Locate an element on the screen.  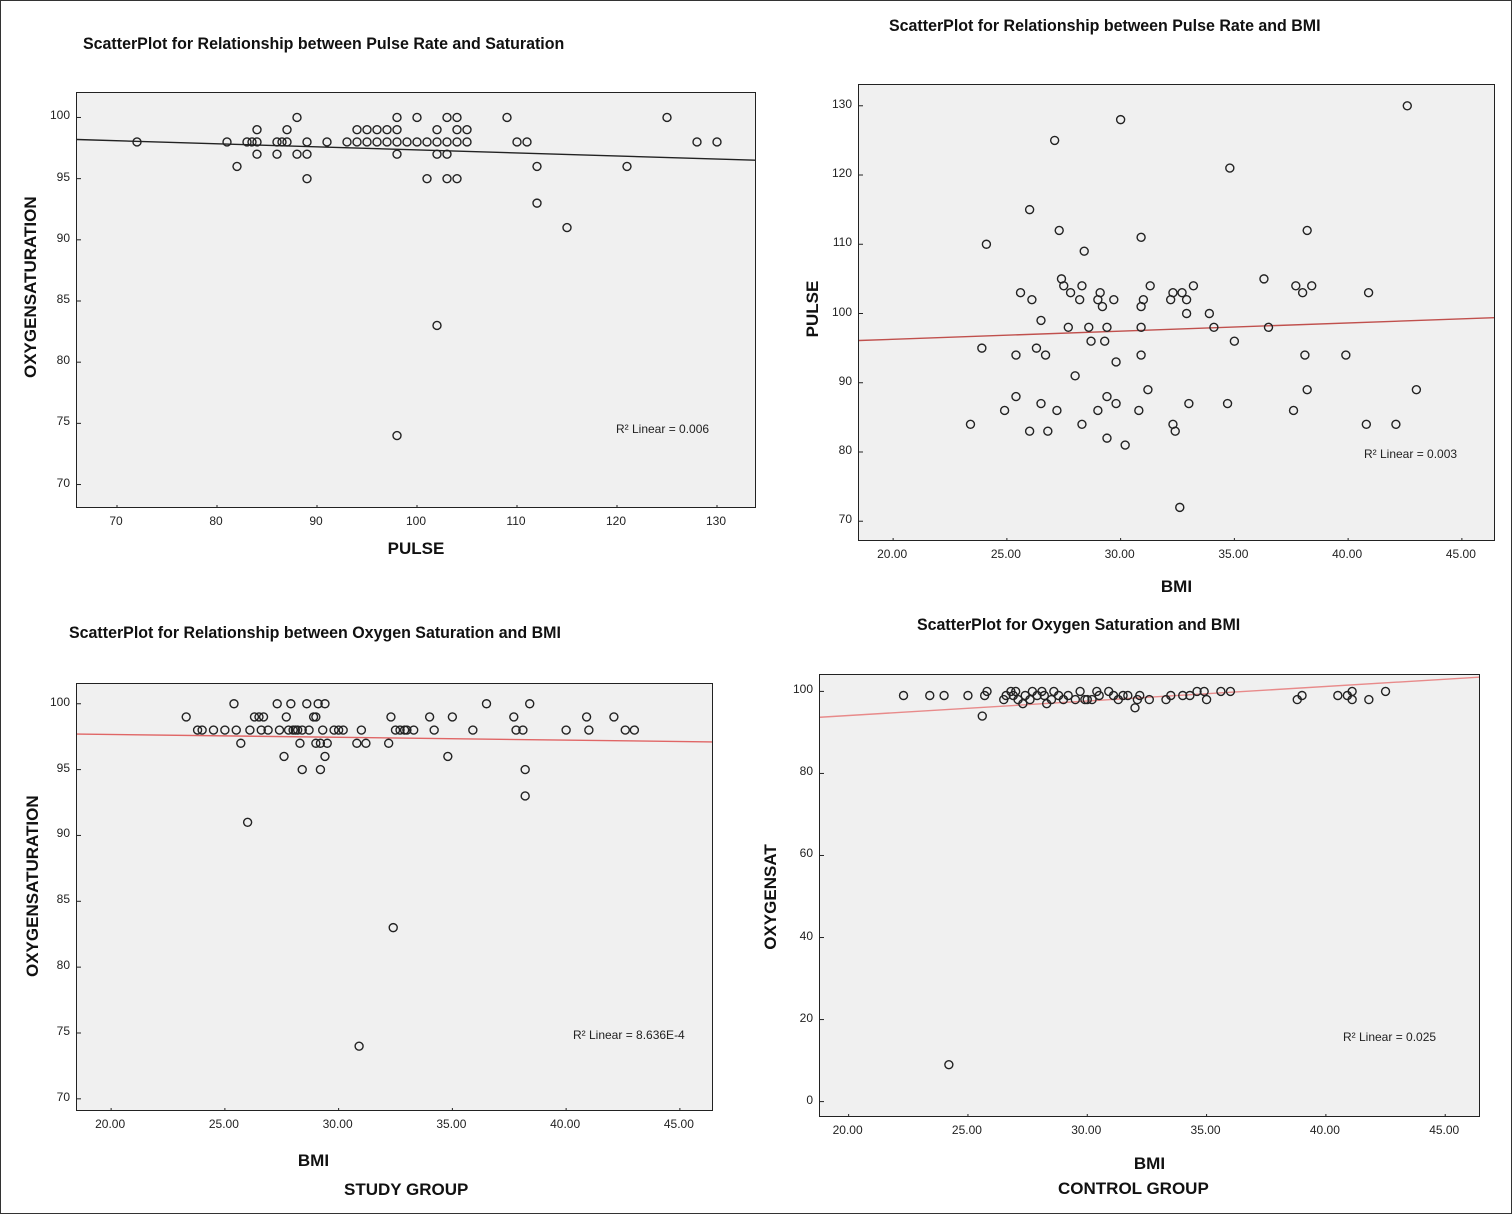
y-axis-label: OXYGENSATURATION is located at coordinates (32, 886).